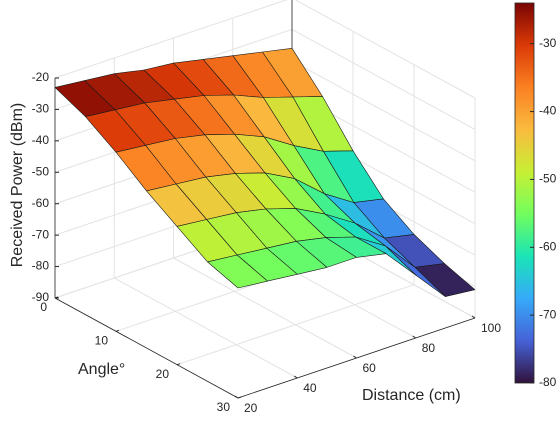  Describe the element at coordinates (41, 266) in the screenshot. I see `z-tick-label: -80` at that location.